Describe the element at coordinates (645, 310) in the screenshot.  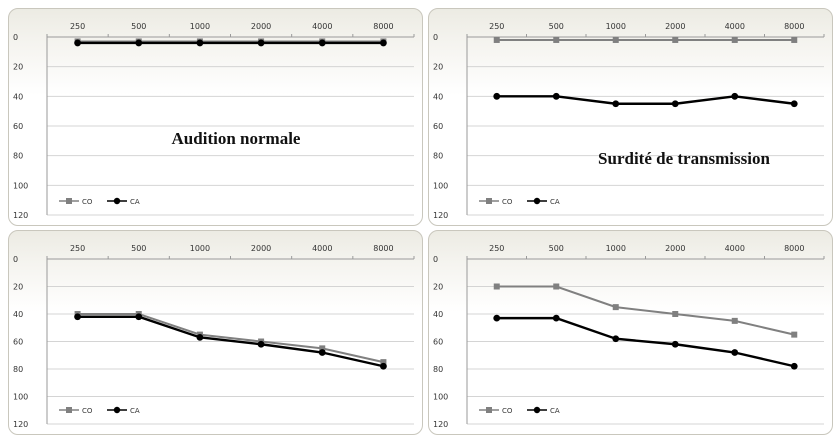
I see `series-line-co` at that location.